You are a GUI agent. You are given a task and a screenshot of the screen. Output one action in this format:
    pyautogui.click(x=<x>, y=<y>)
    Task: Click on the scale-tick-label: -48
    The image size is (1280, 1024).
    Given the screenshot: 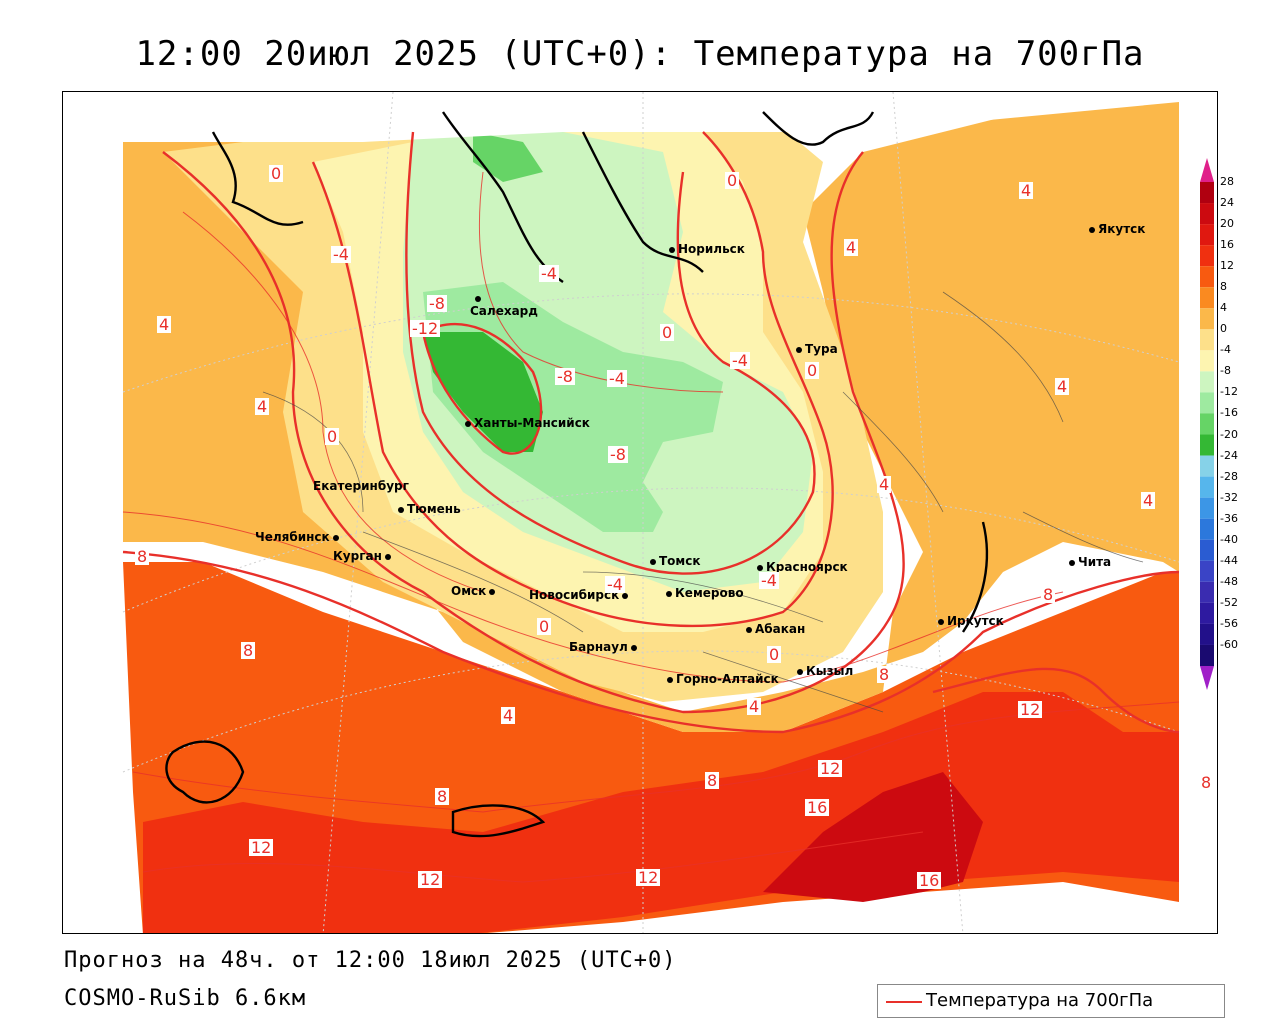 What is the action you would take?
    pyautogui.click(x=1229, y=581)
    